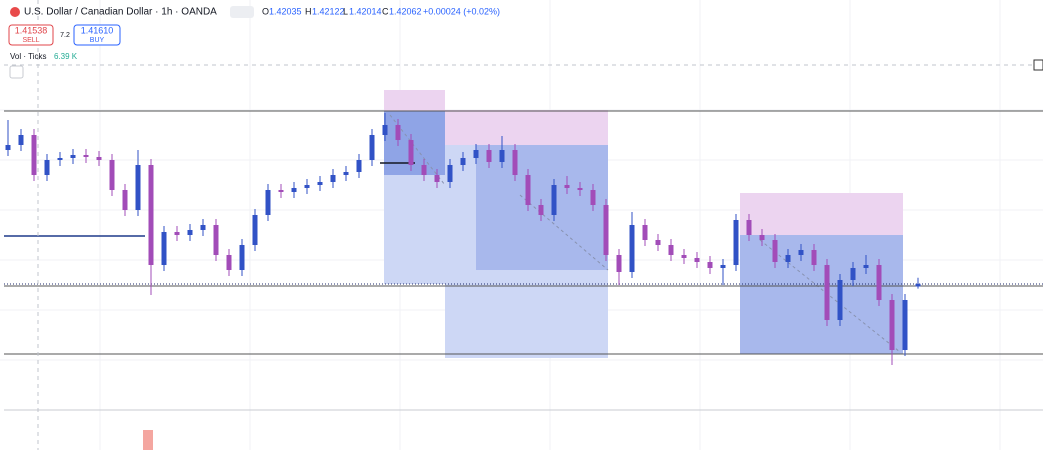 Image resolution: width=1043 pixels, height=450 pixels. Describe the element at coordinates (97, 30) in the screenshot. I see `buy-price: 1.41610` at that location.